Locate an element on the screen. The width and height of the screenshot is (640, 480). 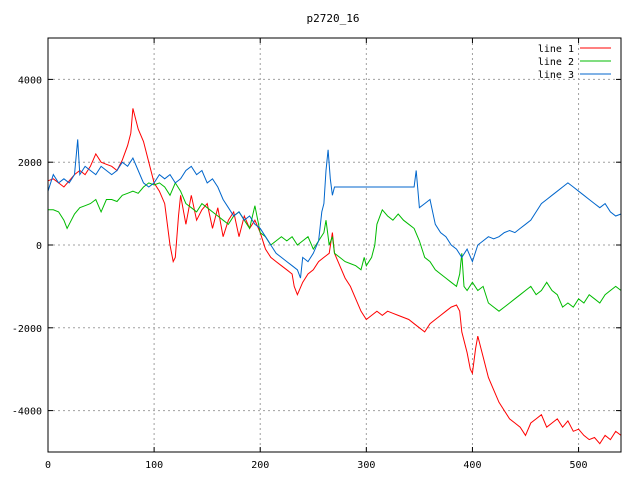
x-tick-label: 400 is located at coordinates (472, 465).